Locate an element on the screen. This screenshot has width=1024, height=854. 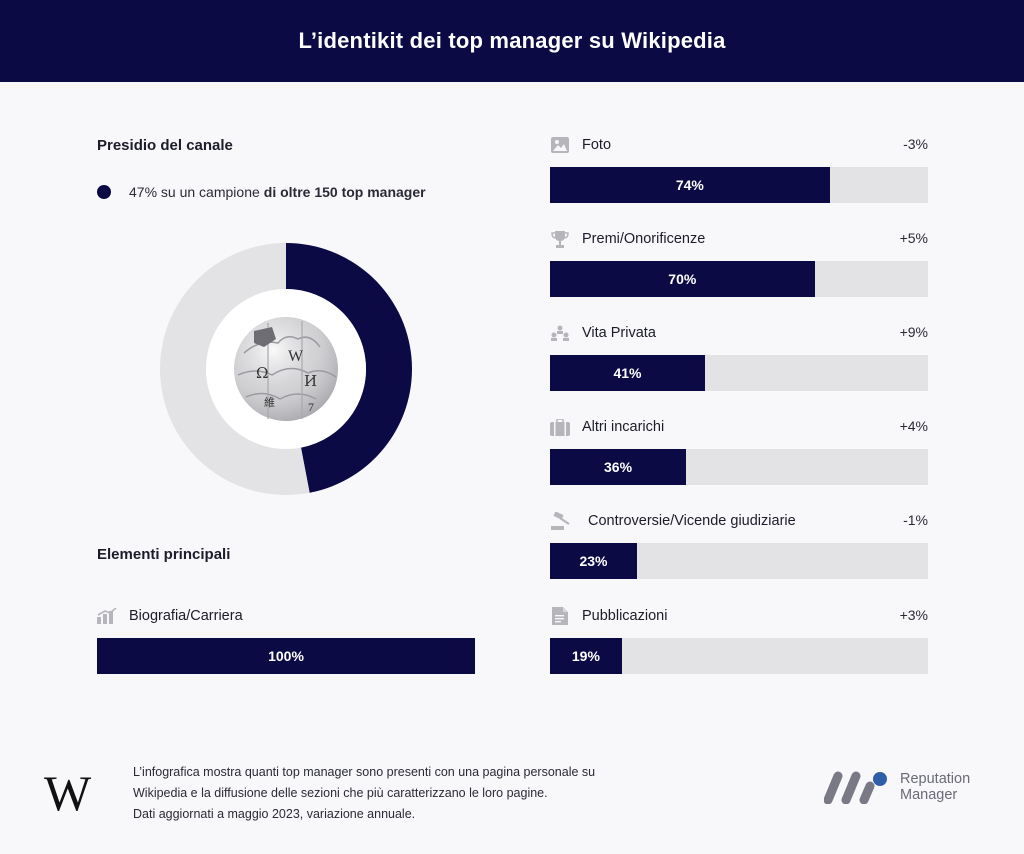
bar-label: Premi/Onorificenze is located at coordinates (644, 239).